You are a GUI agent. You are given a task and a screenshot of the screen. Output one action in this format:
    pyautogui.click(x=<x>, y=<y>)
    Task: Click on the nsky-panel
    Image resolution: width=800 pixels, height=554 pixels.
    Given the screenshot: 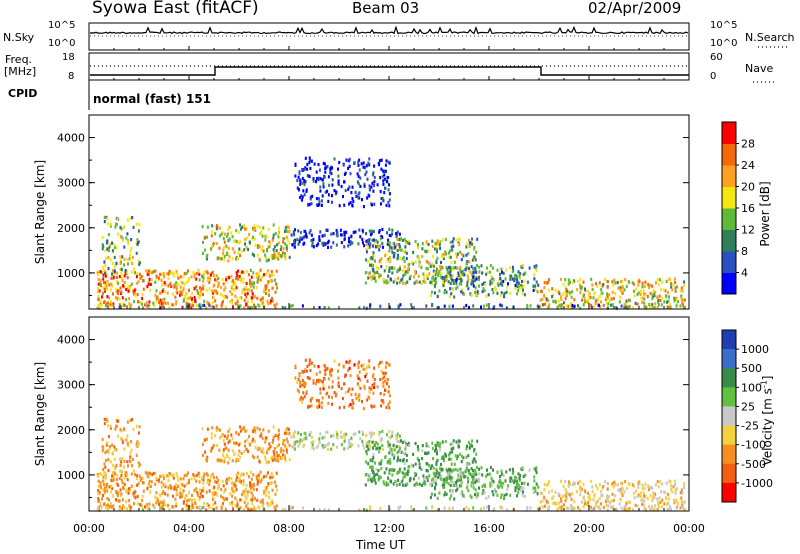 What is the action you would take?
    pyautogui.click(x=389, y=36)
    